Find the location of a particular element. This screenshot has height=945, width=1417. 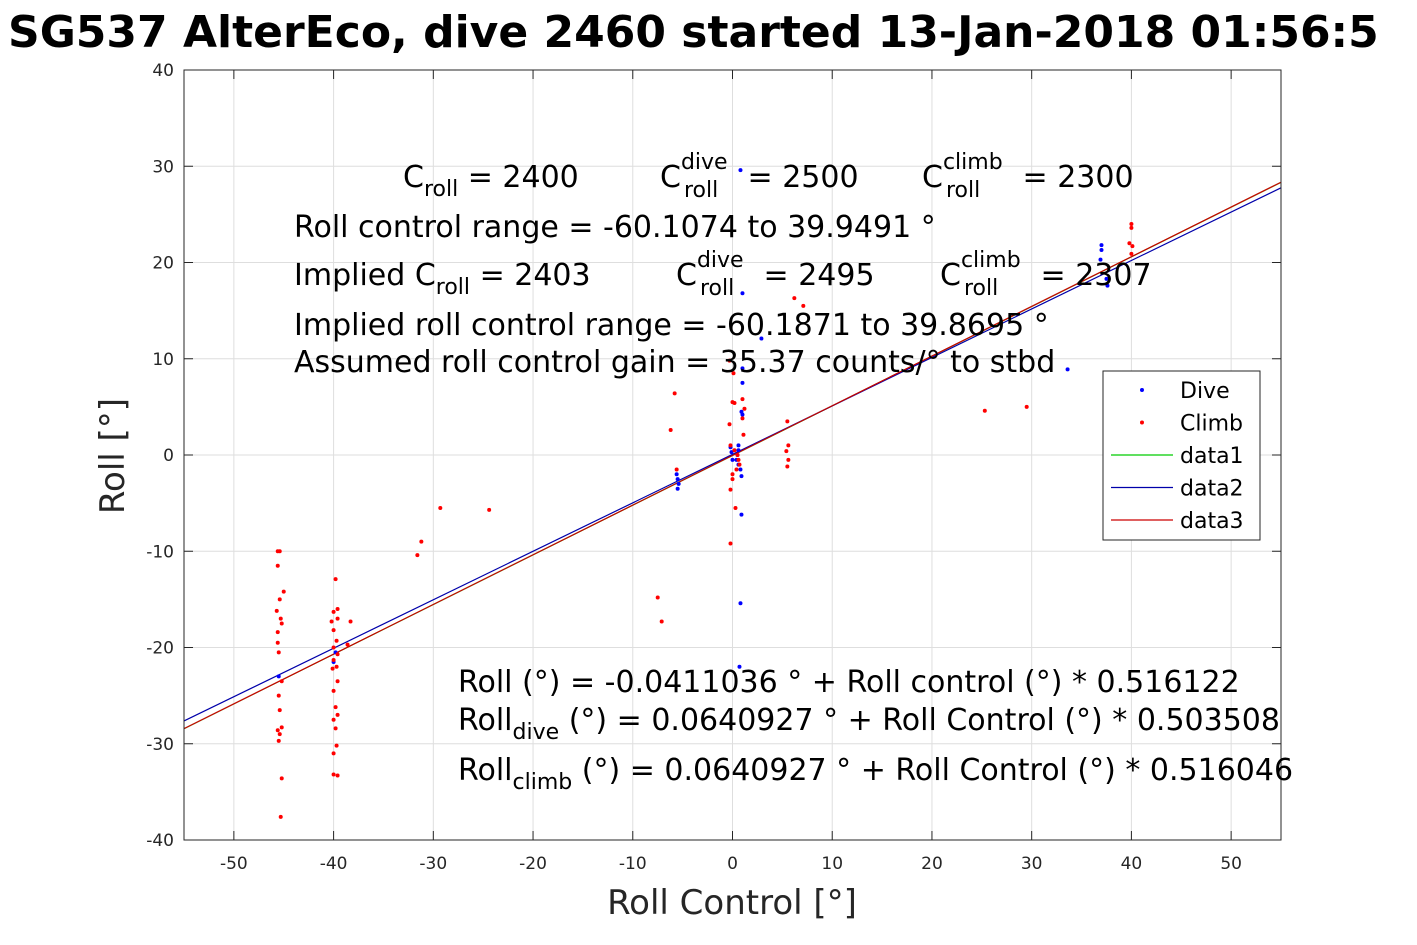

legend-label-climb: Climb is located at coordinates (1211, 424).